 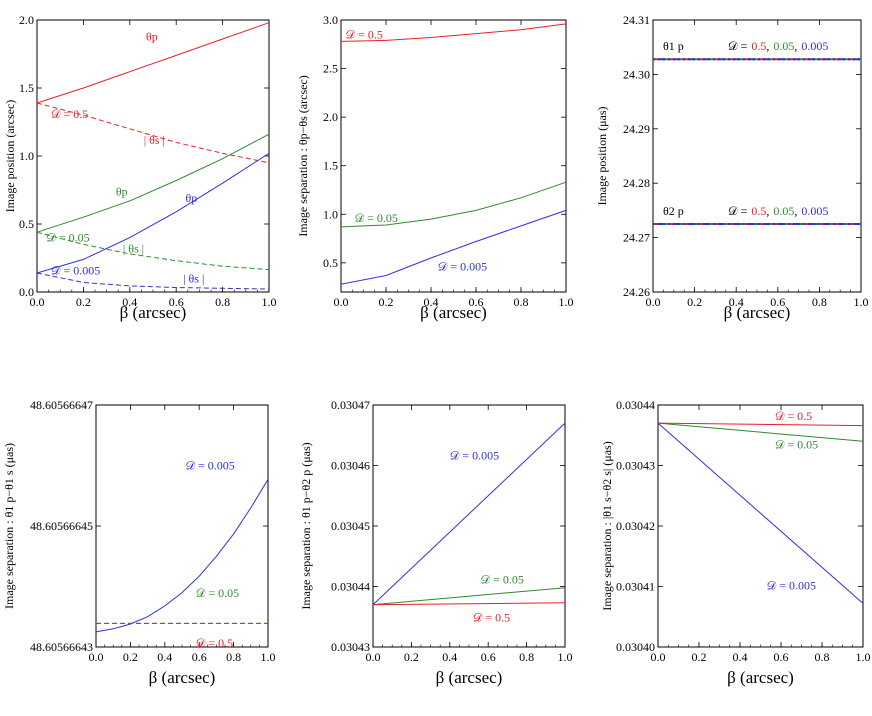 I want to click on y-tick-label: 0.5, so click(x=26, y=224).